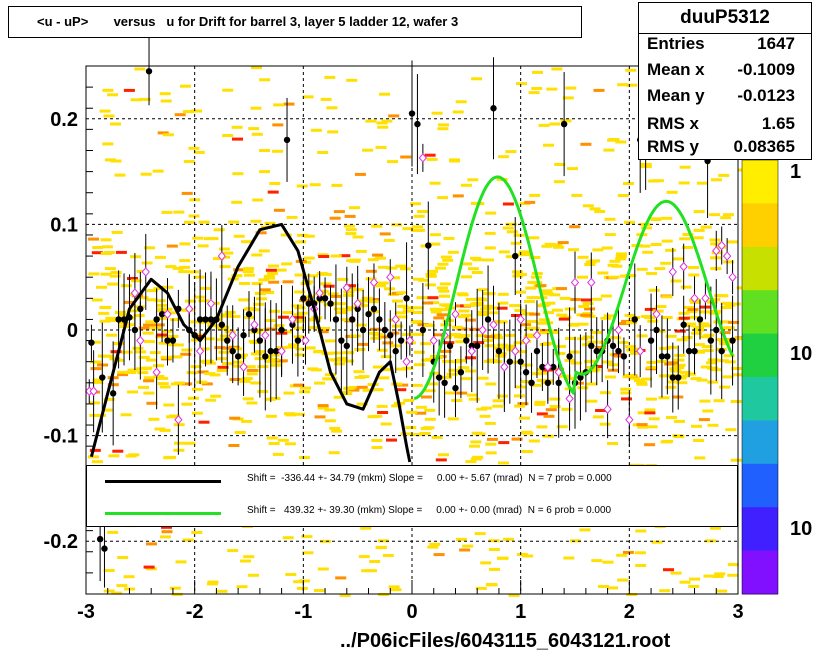 The height and width of the screenshot is (660, 820). I want to click on fit-line-swatch, so click(163, 513).